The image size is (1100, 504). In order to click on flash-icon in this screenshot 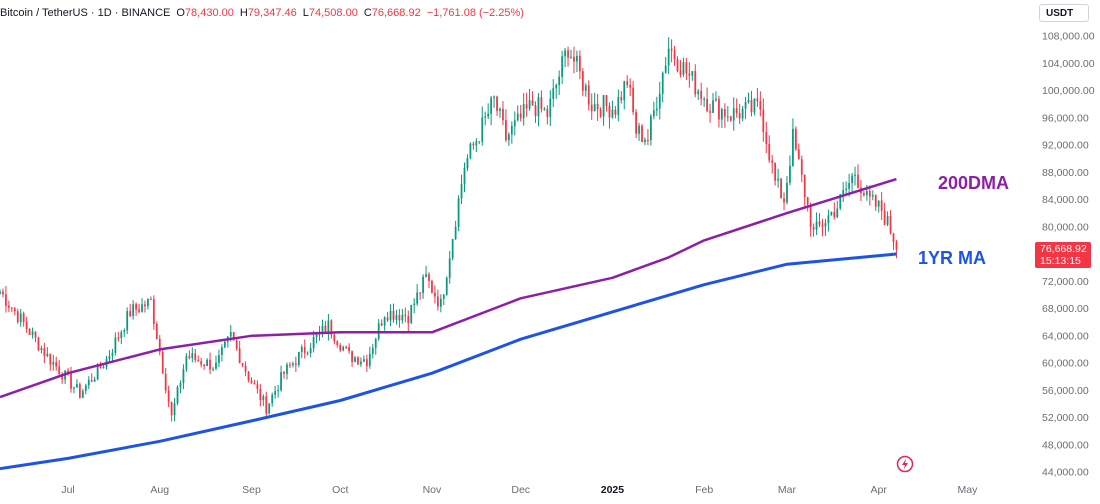, I will do `click(905, 464)`.